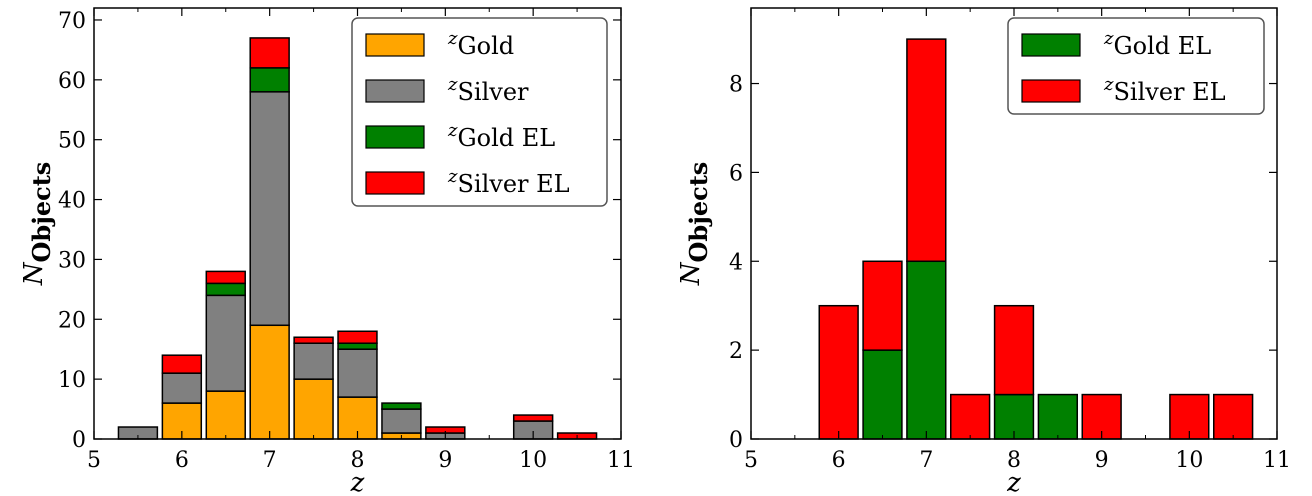 Image resolution: width=1312 pixels, height=496 pixels. What do you see at coordinates (493, 92) in the screenshot?
I see `legend-label-name: Silver` at bounding box center [493, 92].